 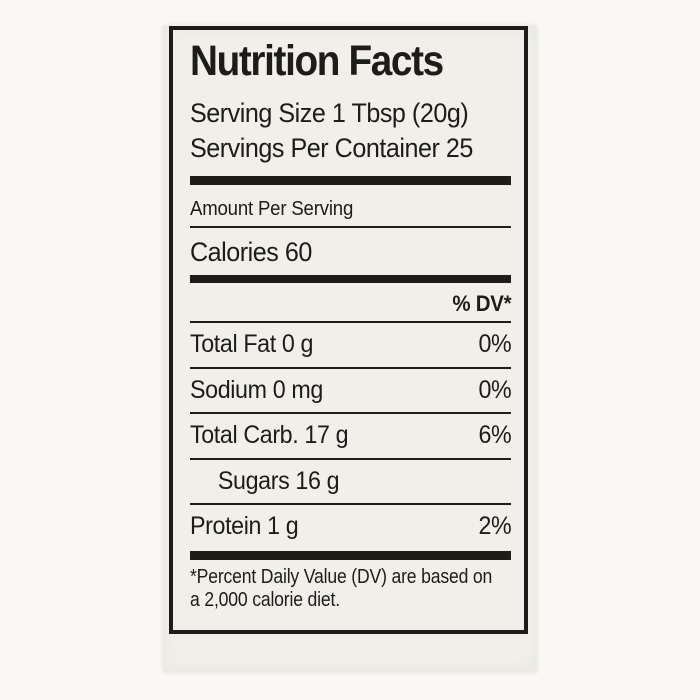 What do you see at coordinates (350, 181) in the screenshot?
I see `thick-divider-top` at bounding box center [350, 181].